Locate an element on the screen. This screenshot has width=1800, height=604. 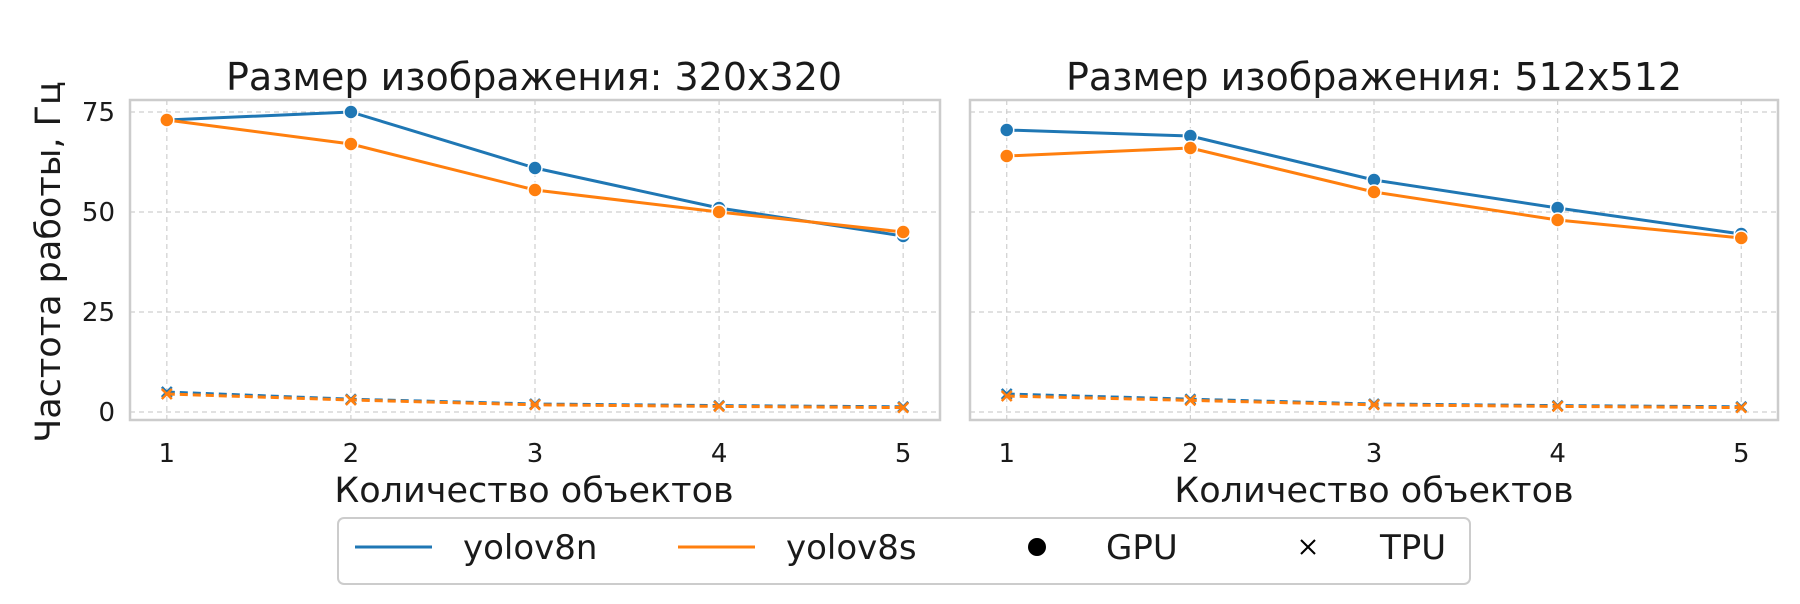
ticks: 1 2 3 4 5 is located at coordinates (1373, 454).